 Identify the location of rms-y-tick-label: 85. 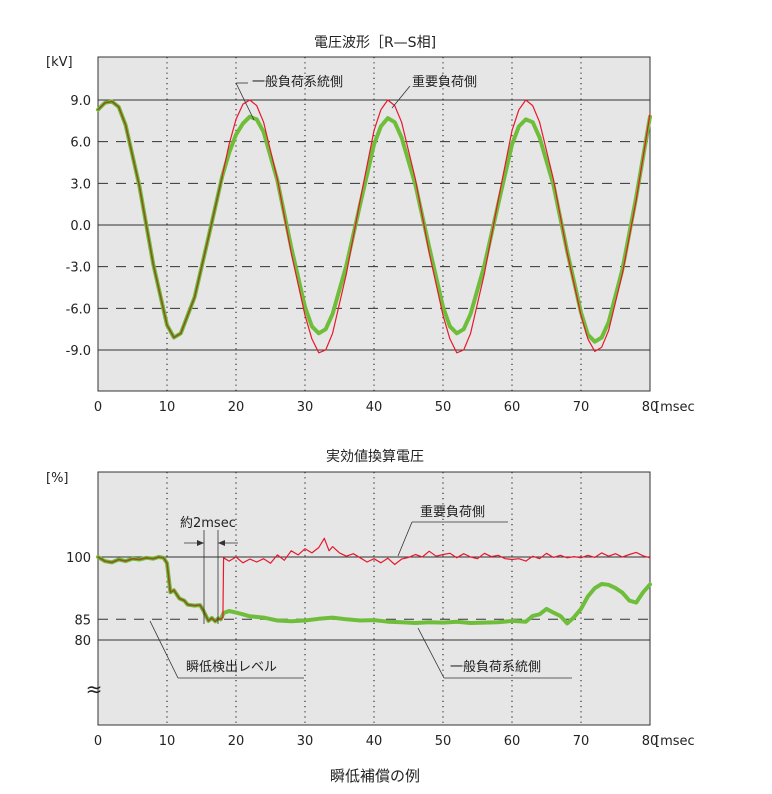
(82, 620).